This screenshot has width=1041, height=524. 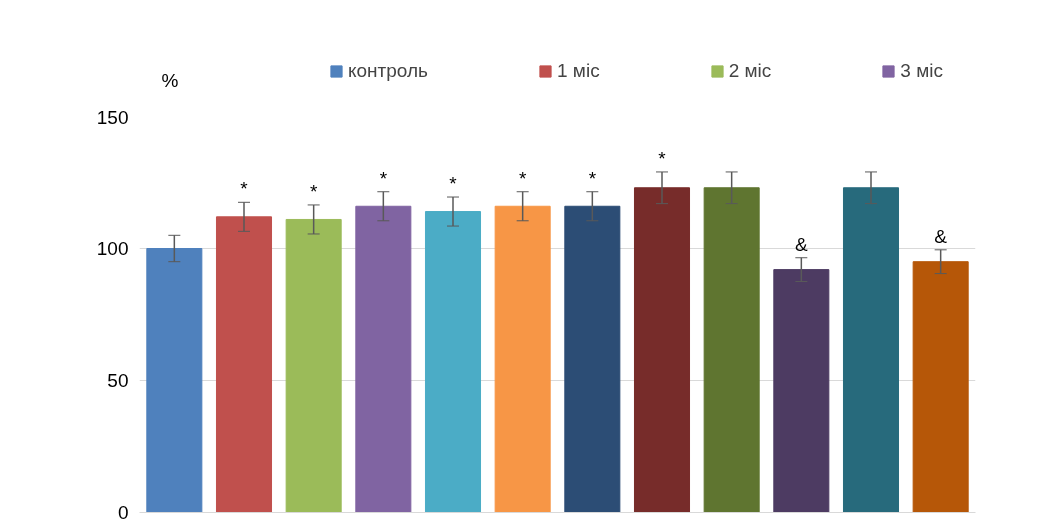 What do you see at coordinates (112, 117) in the screenshot?
I see `y-tick-label: 150` at bounding box center [112, 117].